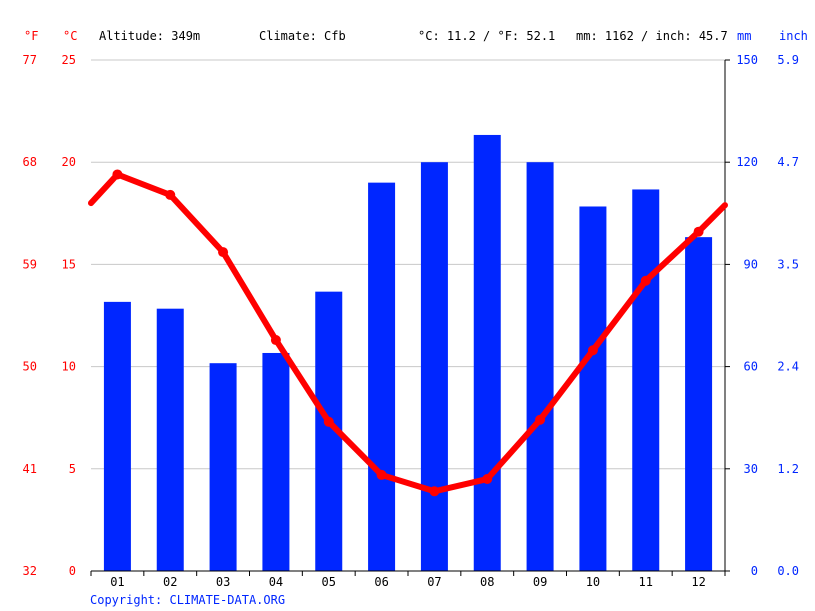 The width and height of the screenshot is (815, 611). What do you see at coordinates (434, 582) in the screenshot?
I see `x-tick-label: 07` at bounding box center [434, 582].